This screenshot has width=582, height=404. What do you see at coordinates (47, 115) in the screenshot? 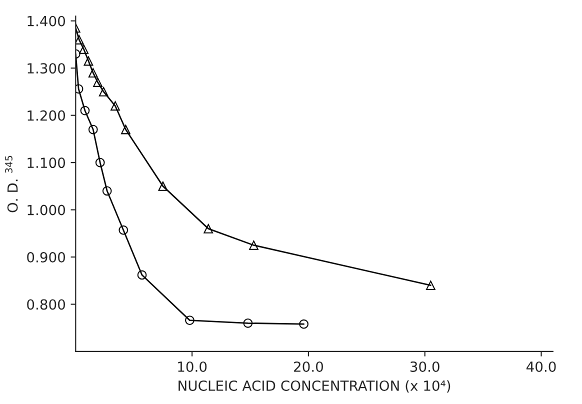
I see `y-tick-label: 1.200` at bounding box center [47, 115].